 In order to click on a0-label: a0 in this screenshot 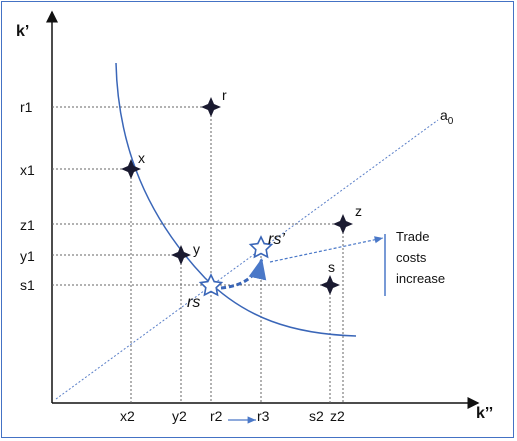, I will do `click(447, 117)`.